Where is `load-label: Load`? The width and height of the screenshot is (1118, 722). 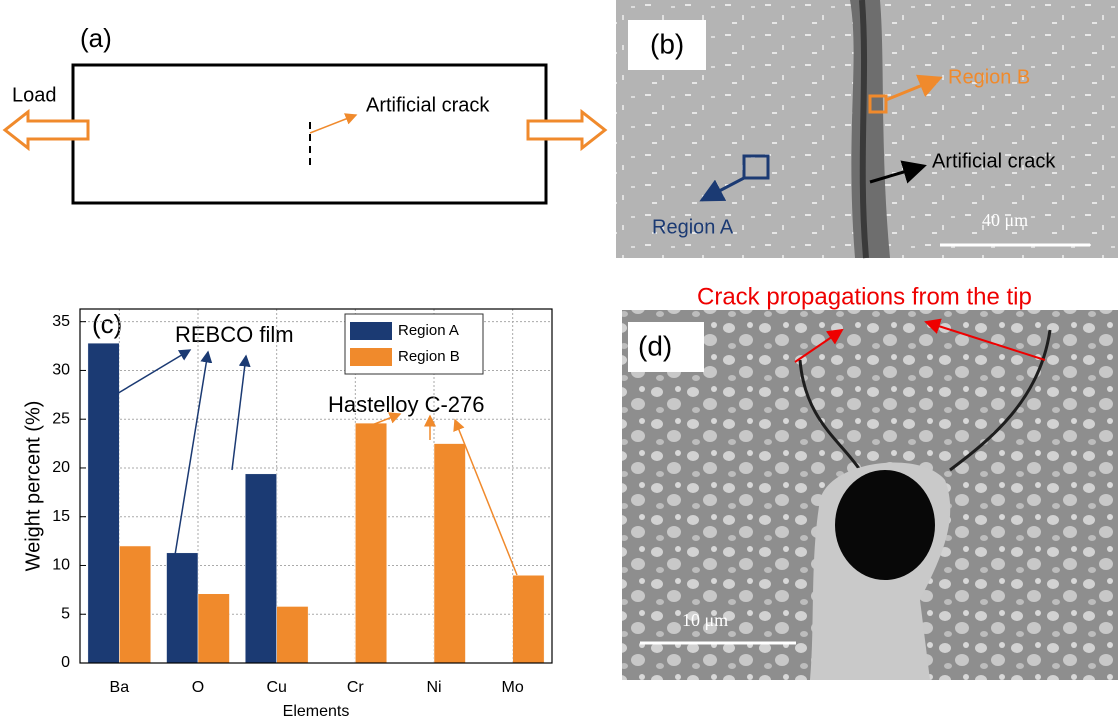 load-label: Load is located at coordinates (34, 95).